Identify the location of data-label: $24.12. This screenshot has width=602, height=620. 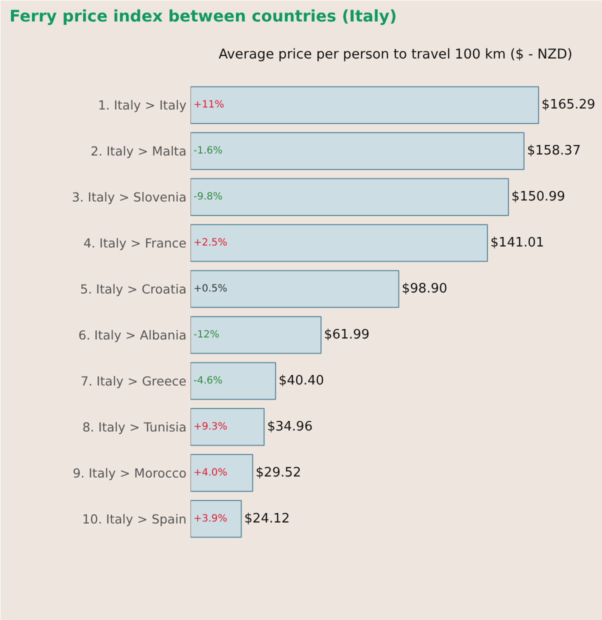
(267, 518).